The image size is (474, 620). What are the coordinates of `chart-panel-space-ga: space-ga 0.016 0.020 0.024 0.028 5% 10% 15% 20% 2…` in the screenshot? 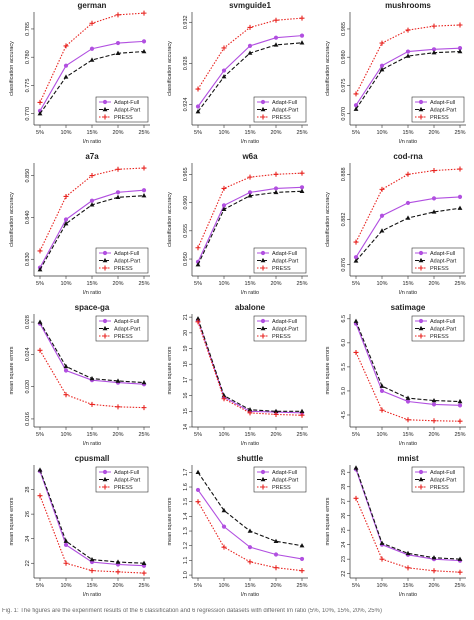 It's located at (79, 375).